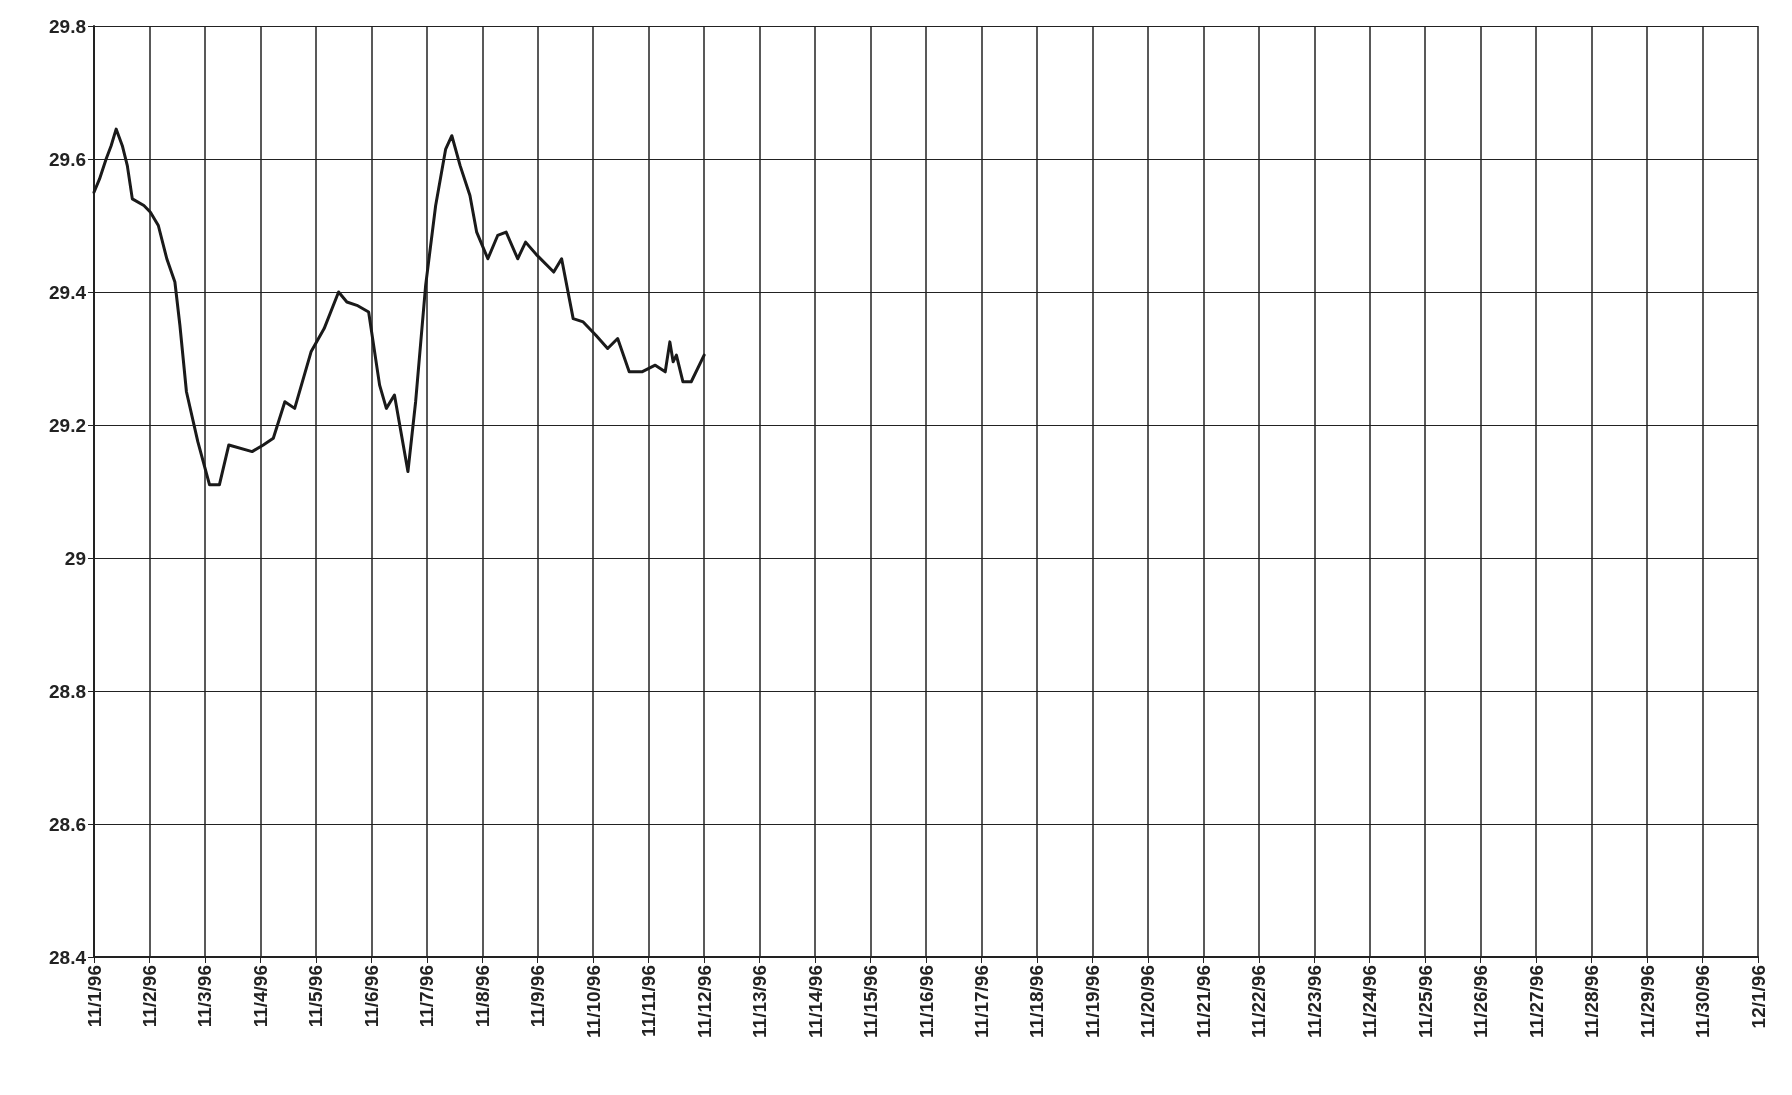 The image size is (1792, 1095). I want to click on x-tick-label: 11/10/96, so click(593, 1001).